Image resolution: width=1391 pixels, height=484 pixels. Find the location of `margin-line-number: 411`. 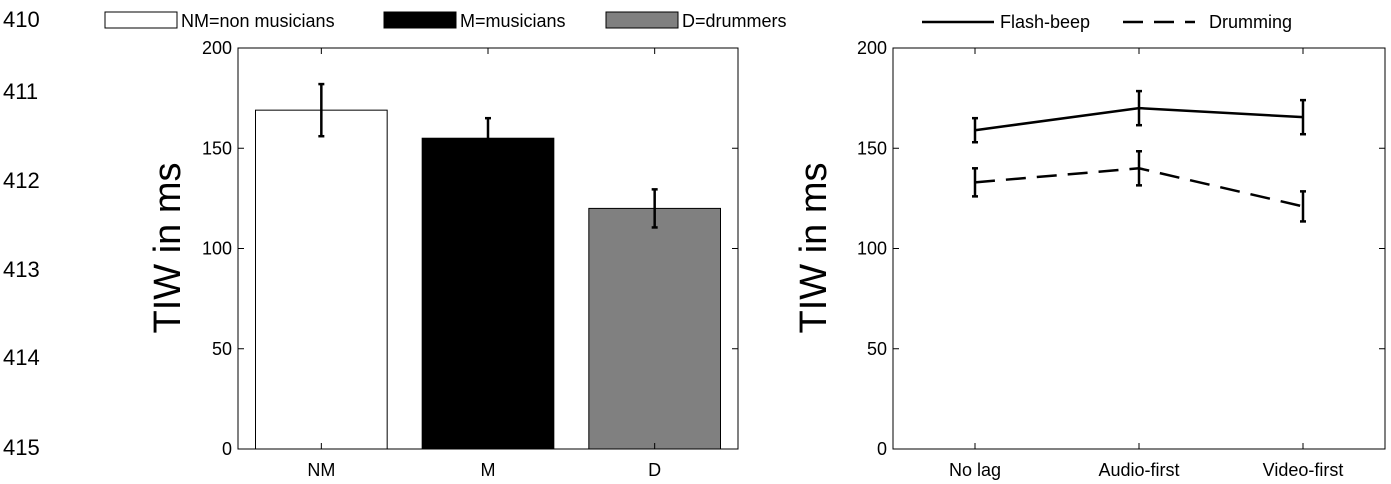

margin-line-number: 411 is located at coordinates (20, 91).